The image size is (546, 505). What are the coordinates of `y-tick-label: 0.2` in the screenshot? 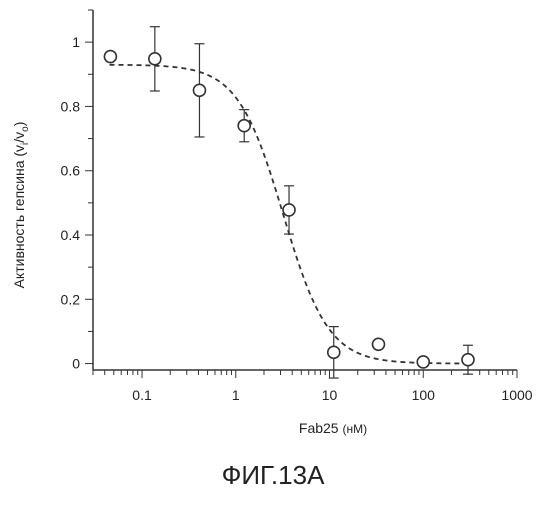 It's located at (71, 299).